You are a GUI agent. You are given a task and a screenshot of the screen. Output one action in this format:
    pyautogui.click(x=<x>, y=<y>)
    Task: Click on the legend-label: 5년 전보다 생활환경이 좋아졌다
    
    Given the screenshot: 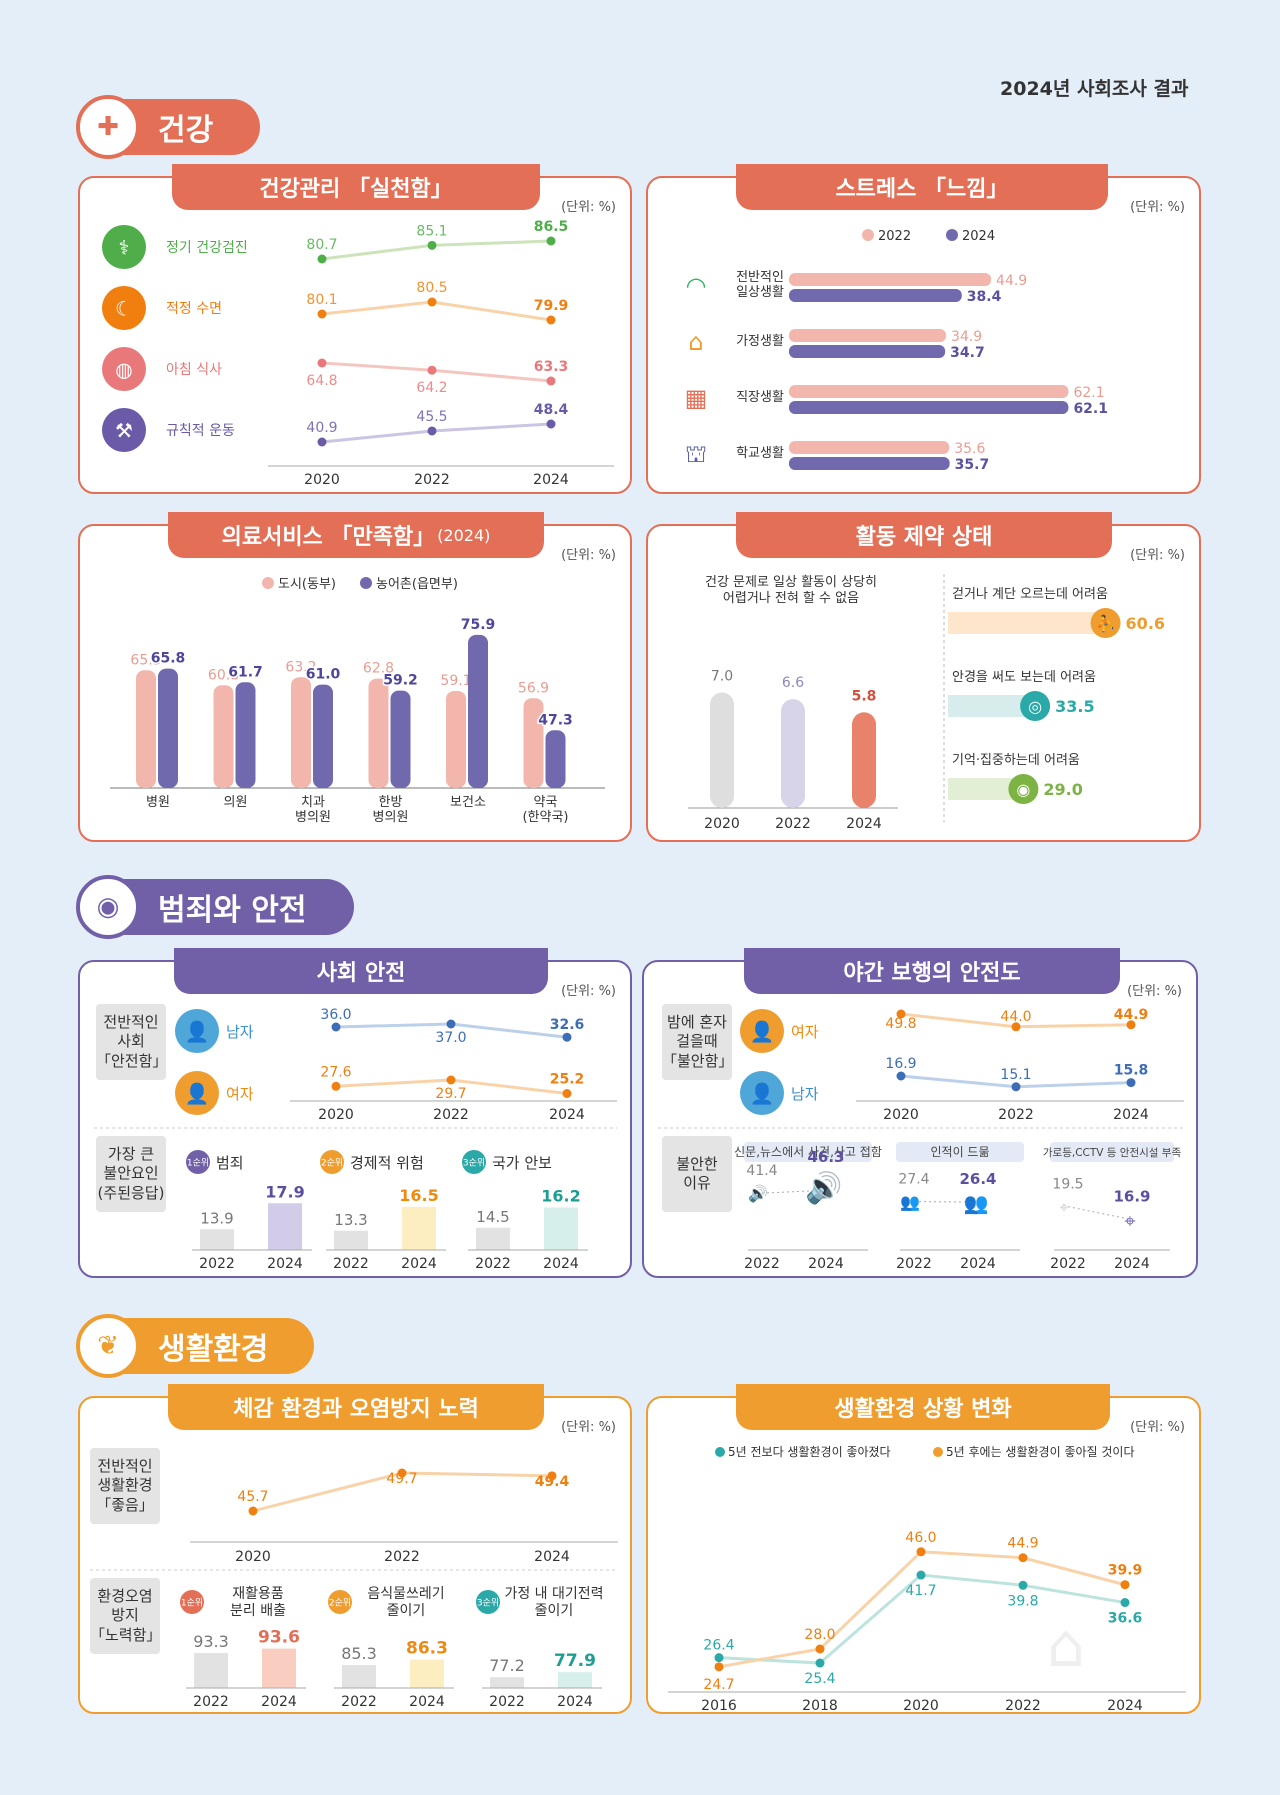 What is the action you would take?
    pyautogui.click(x=809, y=1452)
    